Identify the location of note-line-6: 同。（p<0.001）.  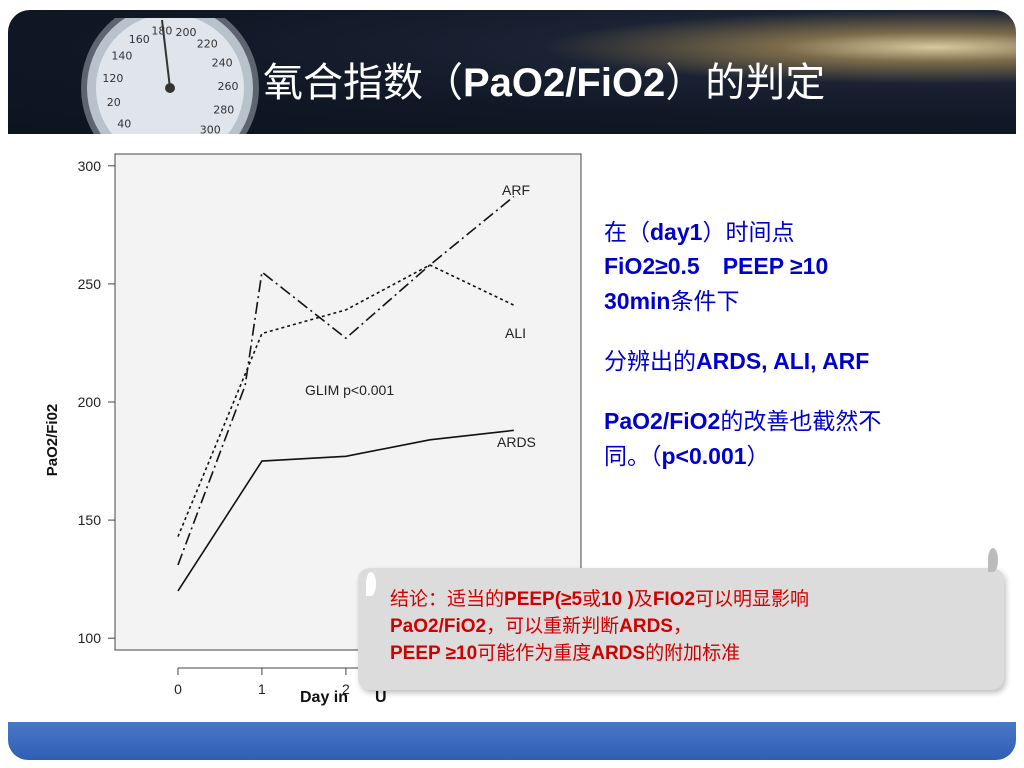
(687, 456).